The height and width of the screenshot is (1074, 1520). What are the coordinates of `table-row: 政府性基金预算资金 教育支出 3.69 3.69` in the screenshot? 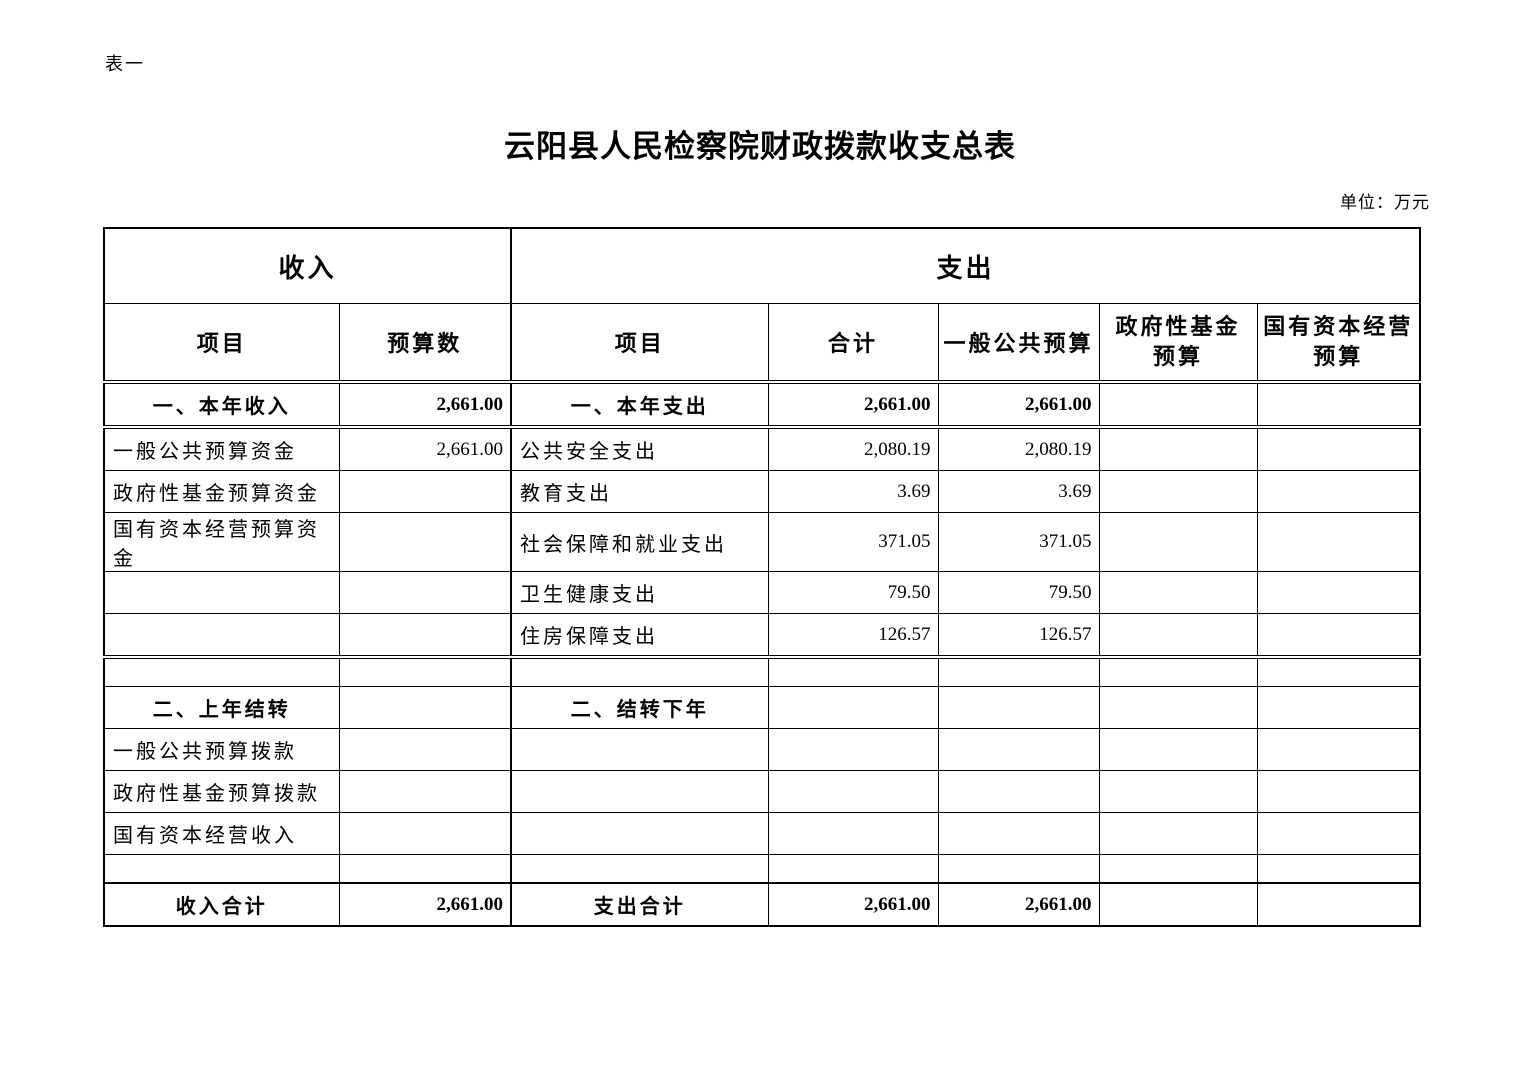 It's located at (762, 491).